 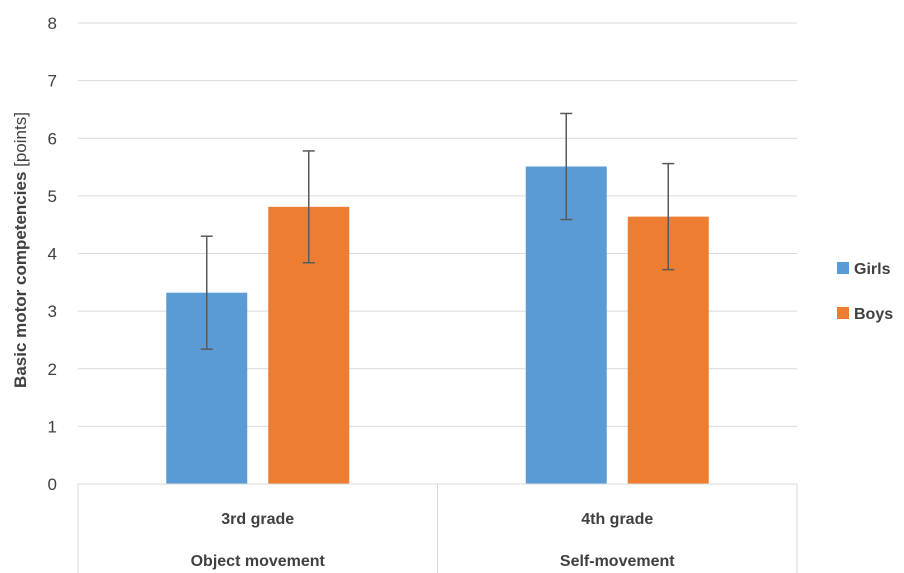 I want to click on y-tick-label: 1, so click(x=52, y=426).